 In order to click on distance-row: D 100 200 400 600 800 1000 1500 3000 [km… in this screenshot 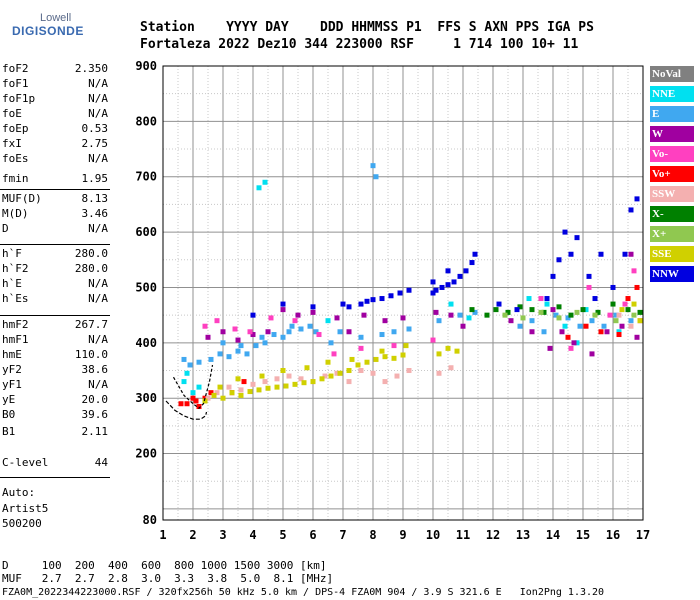, I will do `click(164, 565)`.